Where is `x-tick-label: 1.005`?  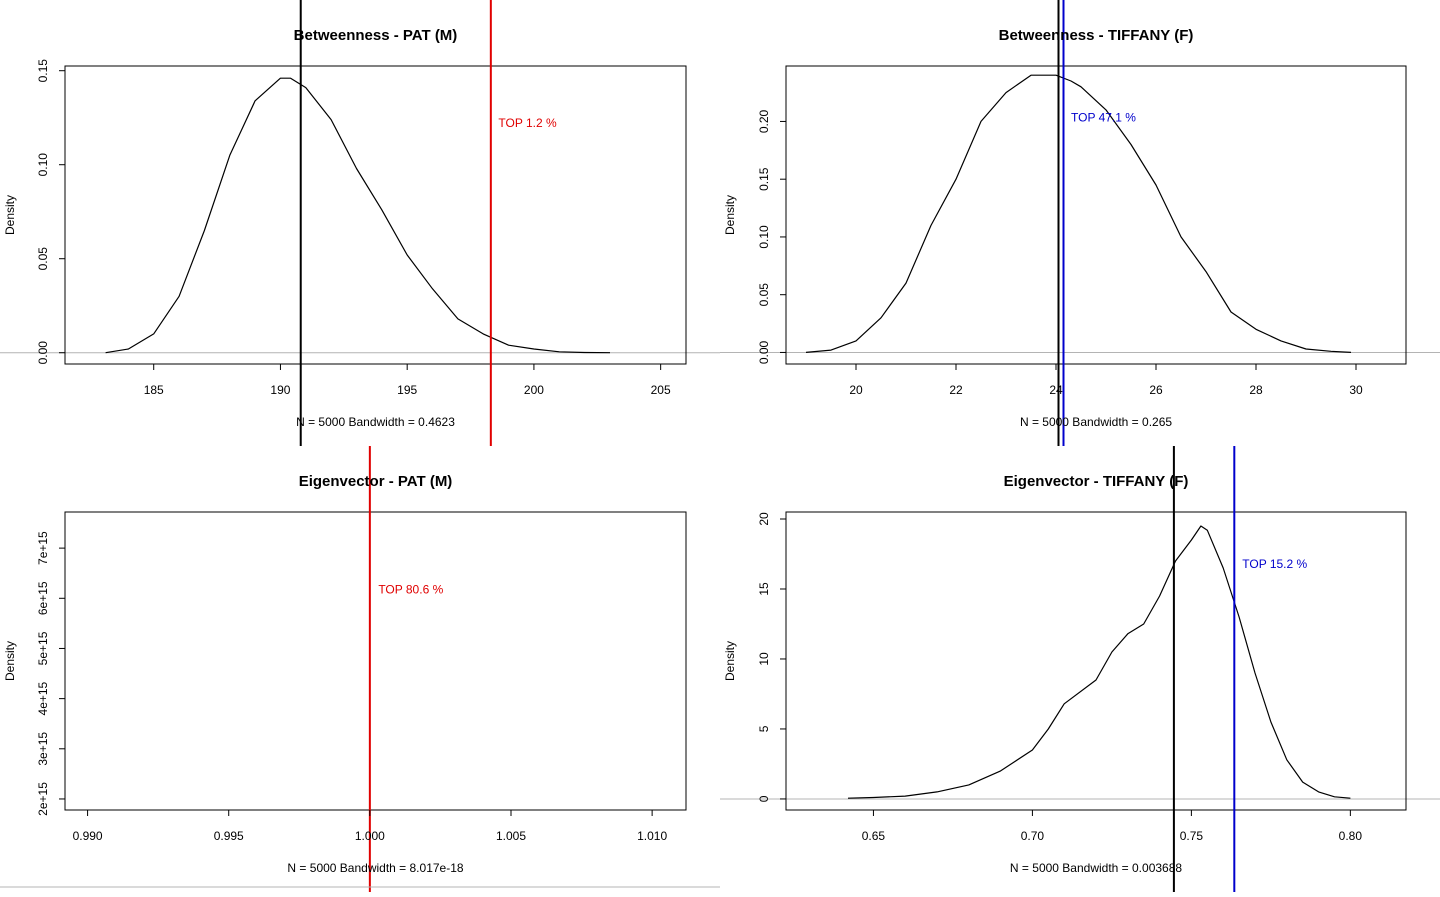 x-tick-label: 1.005 is located at coordinates (511, 836).